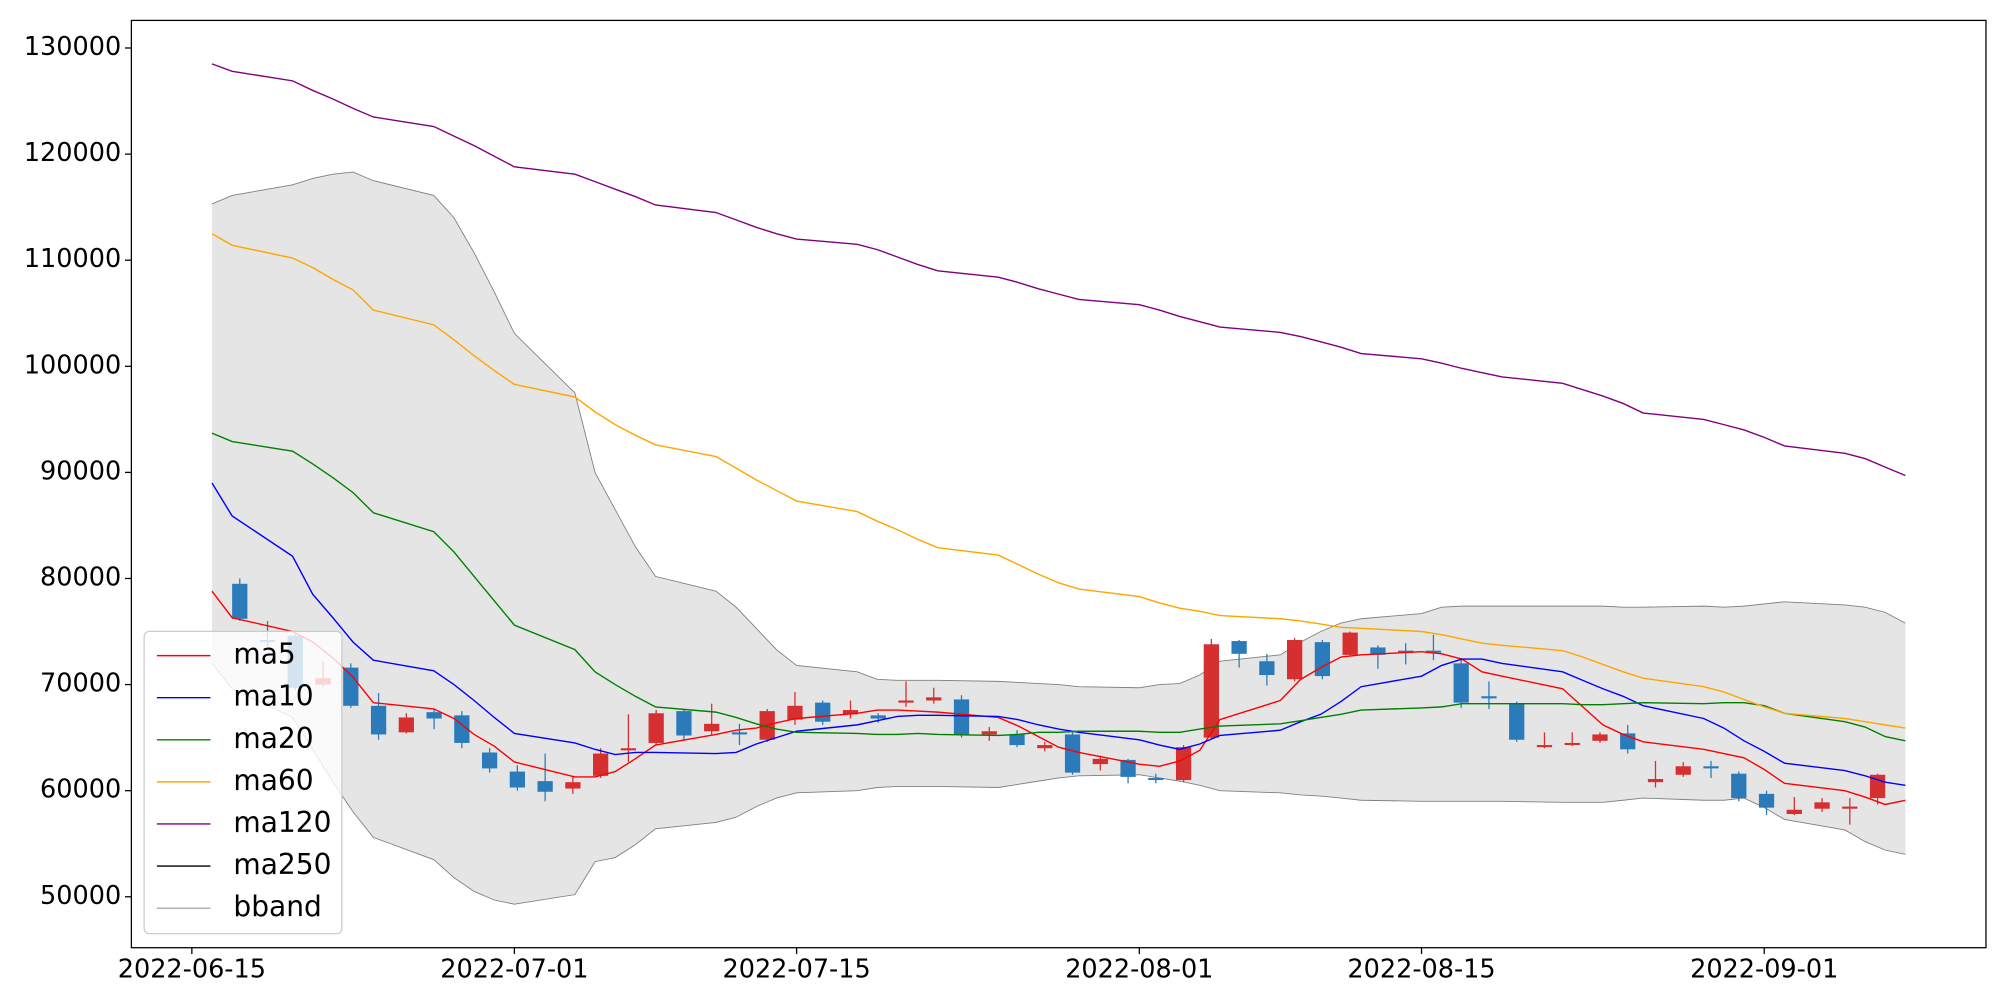  I want to click on x-tick-label: 2022-08-15, so click(1421, 970).